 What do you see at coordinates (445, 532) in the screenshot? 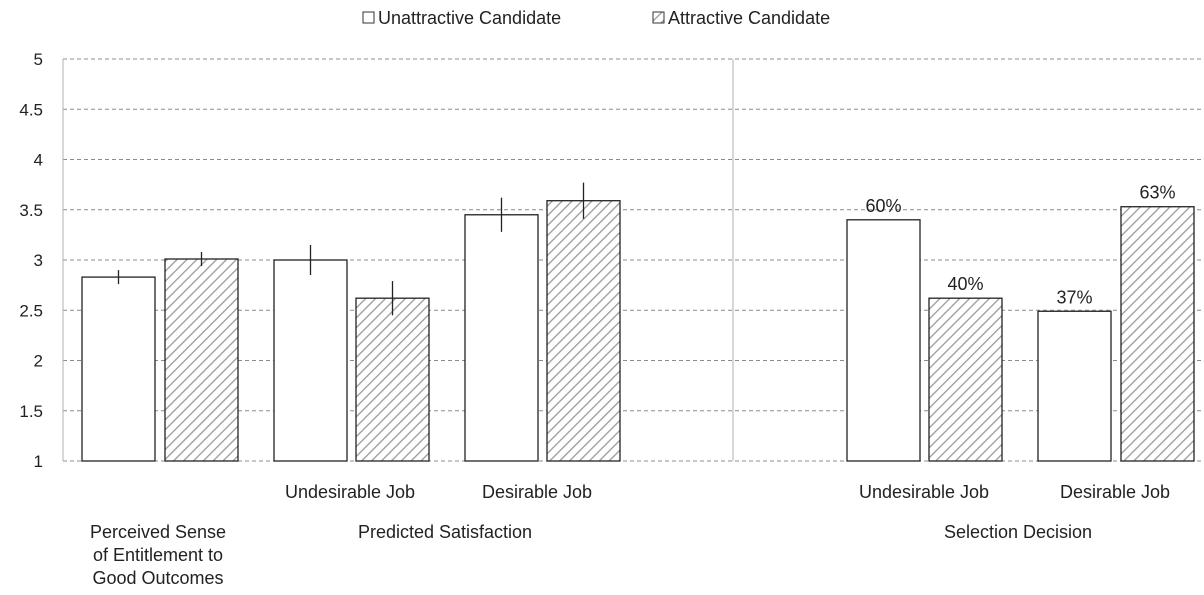
I see `group-label: Predicted Satisfaction` at bounding box center [445, 532].